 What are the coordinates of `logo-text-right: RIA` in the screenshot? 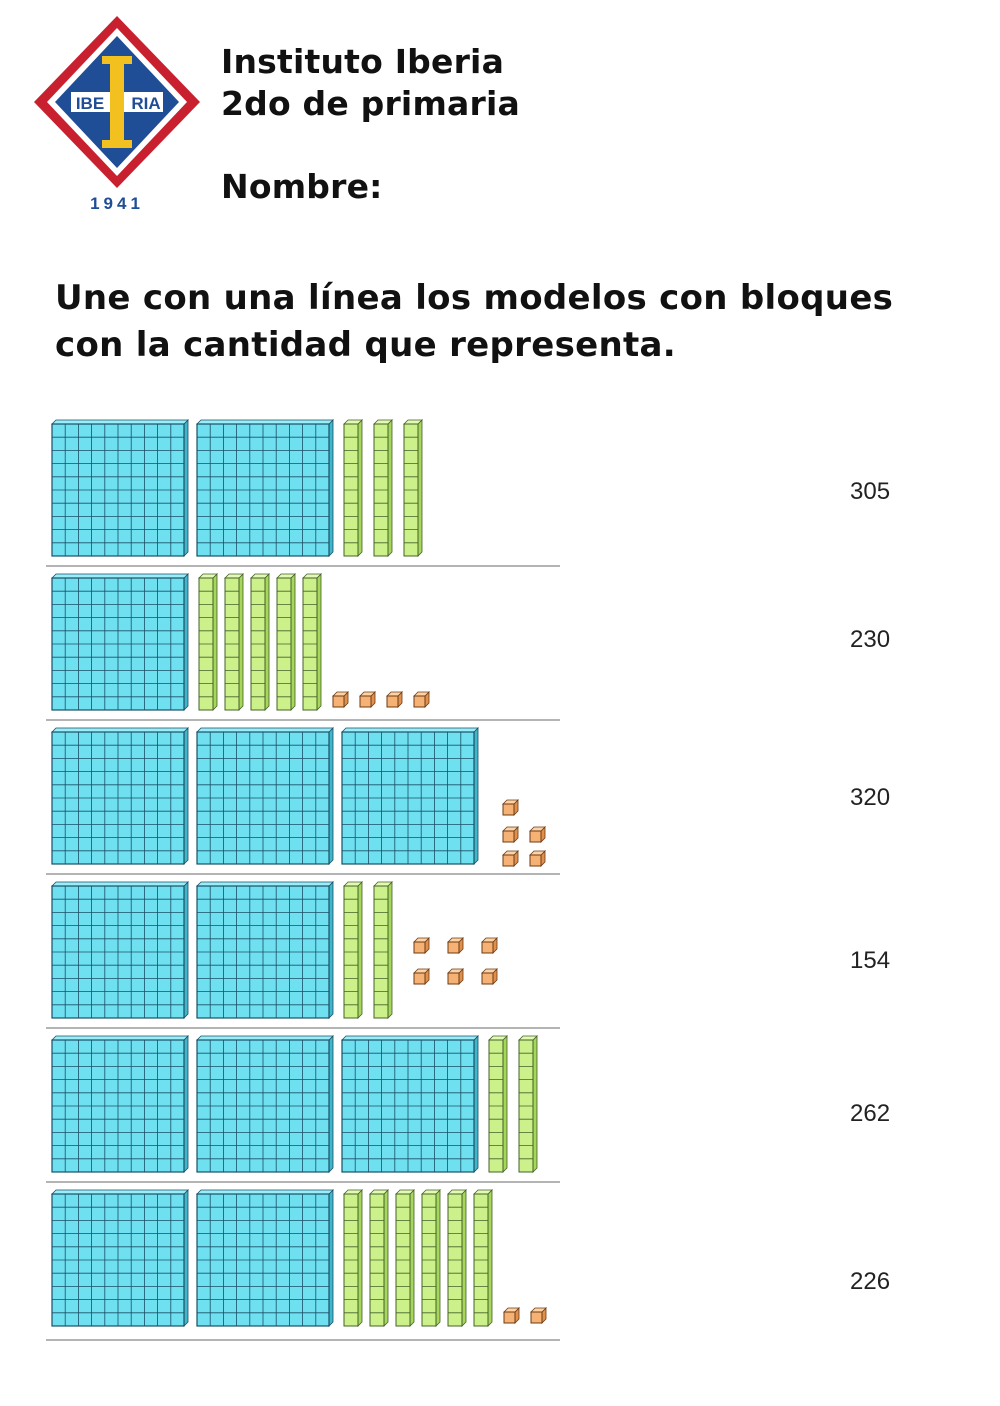 It's located at (145, 103).